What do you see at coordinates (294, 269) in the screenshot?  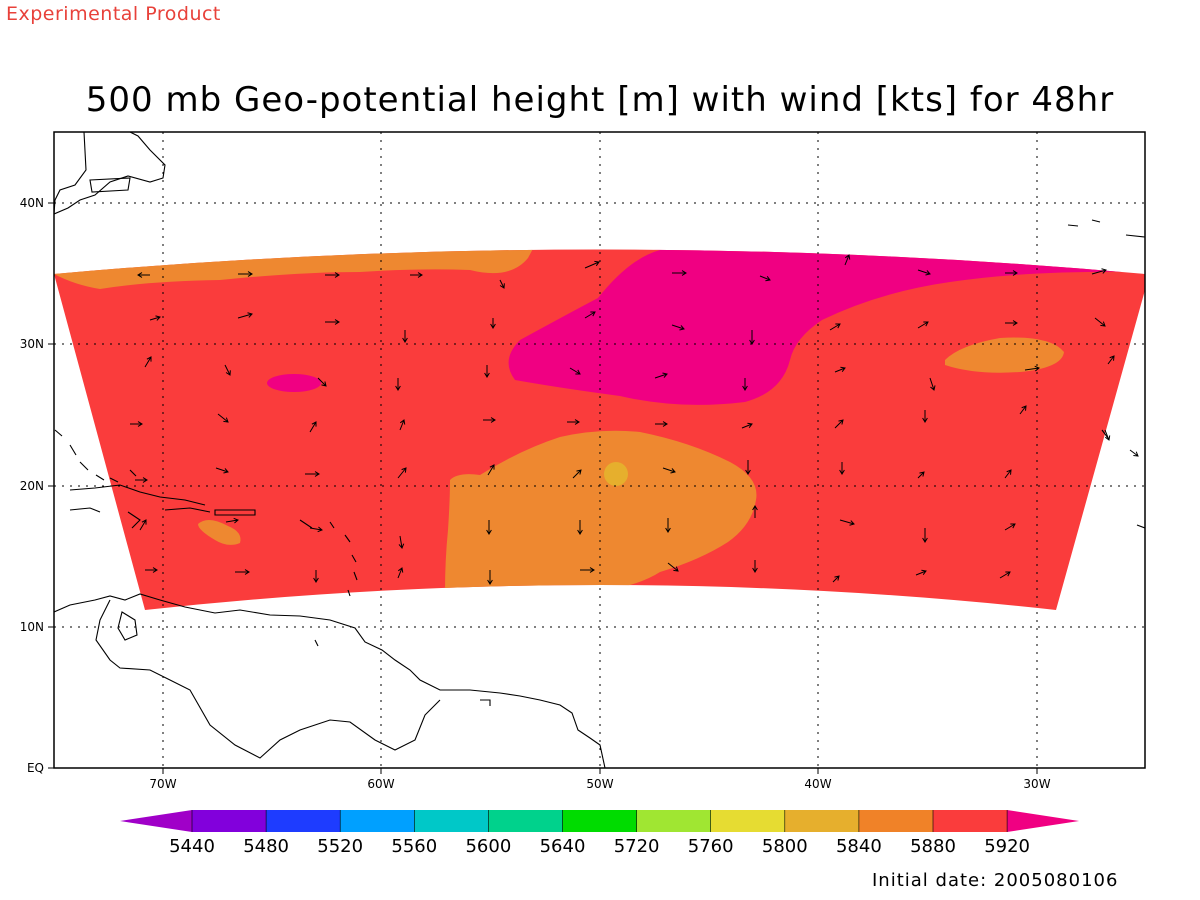 I see `region-5840-northwest` at bounding box center [294, 269].